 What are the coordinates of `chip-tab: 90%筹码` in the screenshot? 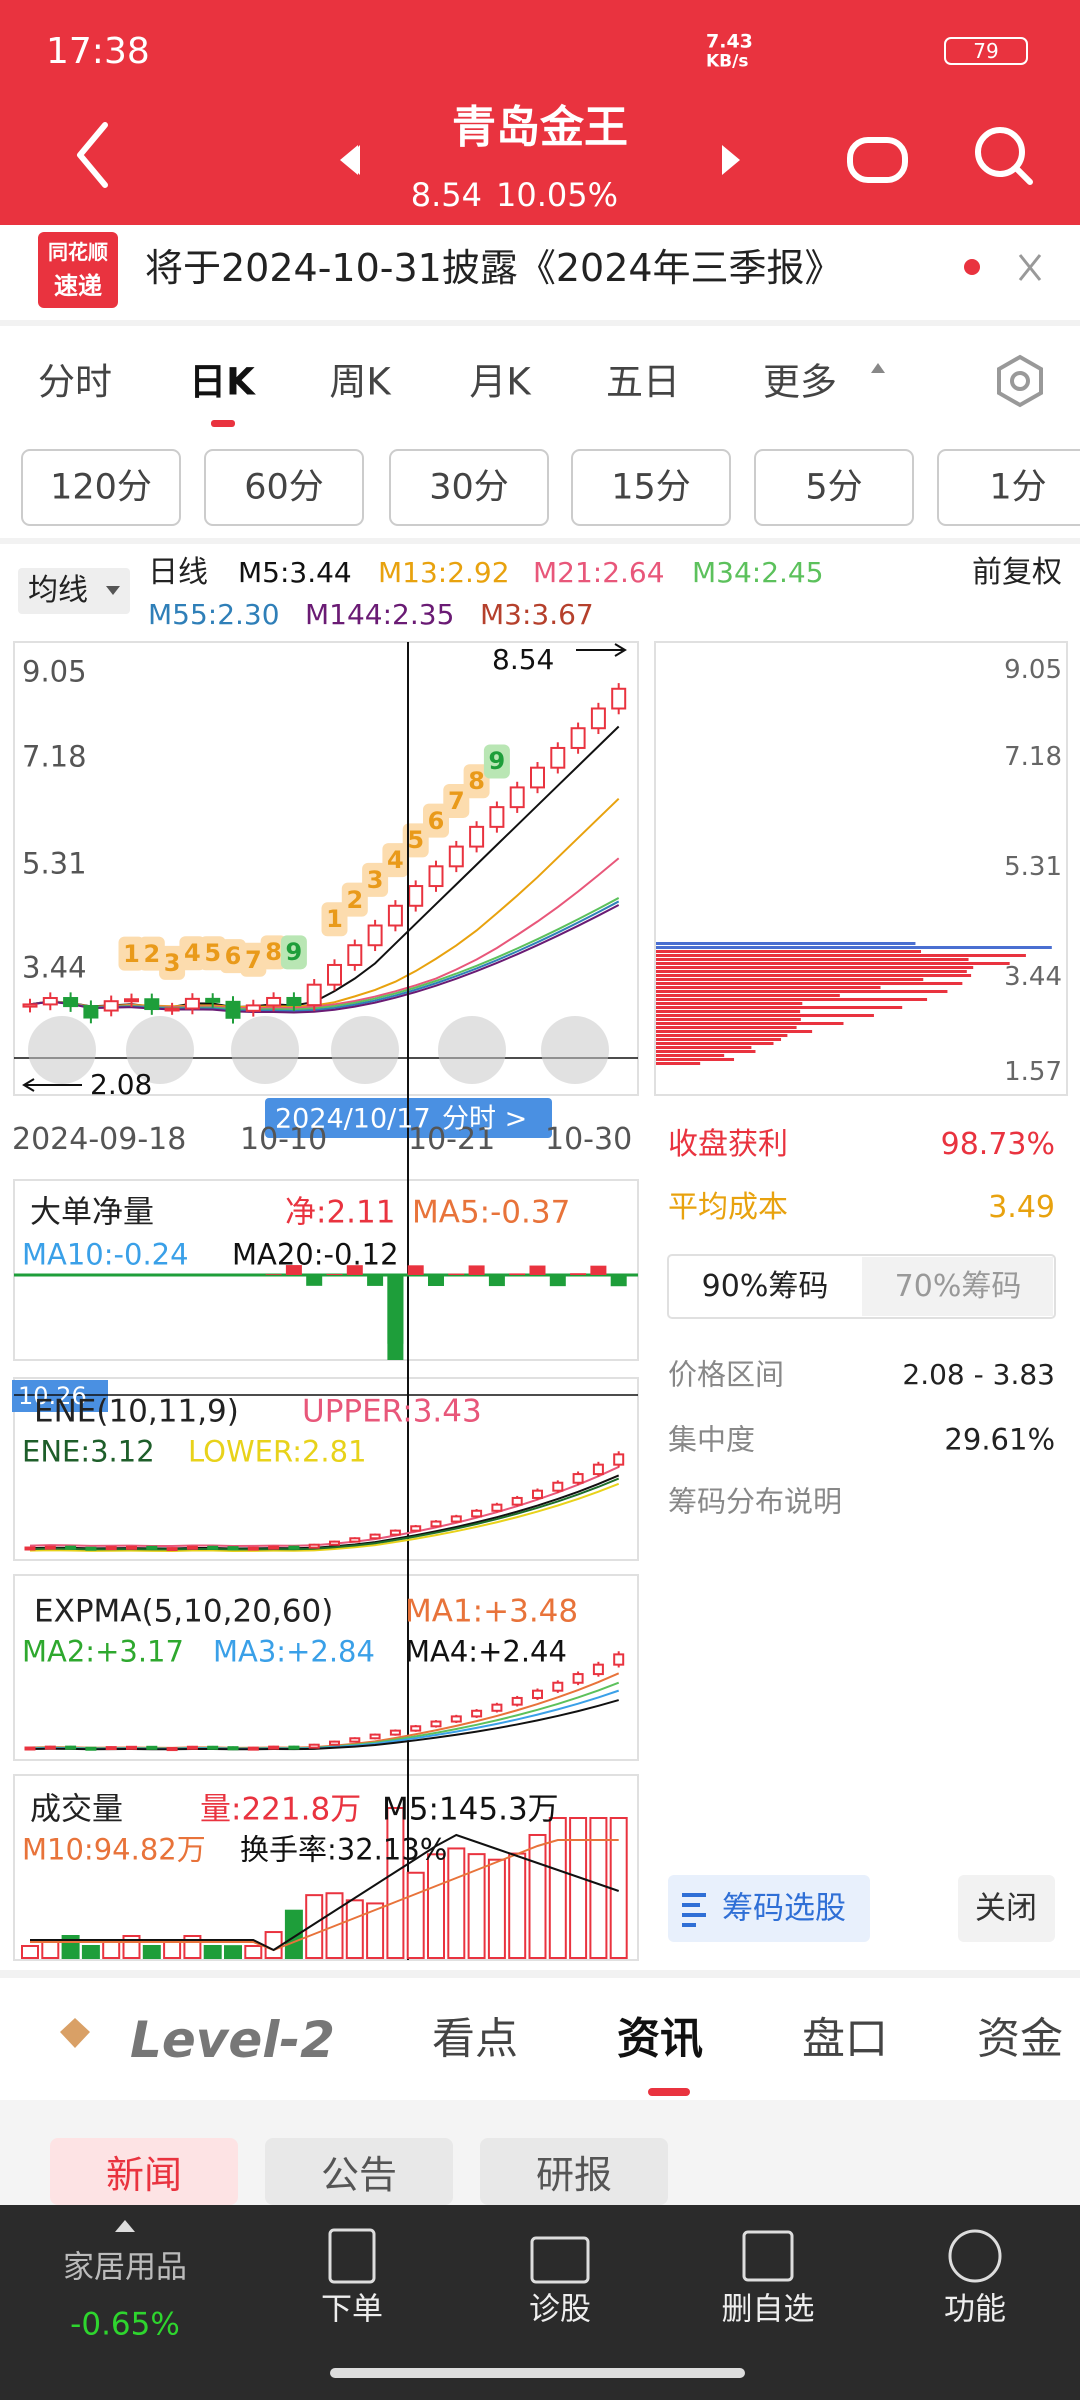 It's located at (765, 1286).